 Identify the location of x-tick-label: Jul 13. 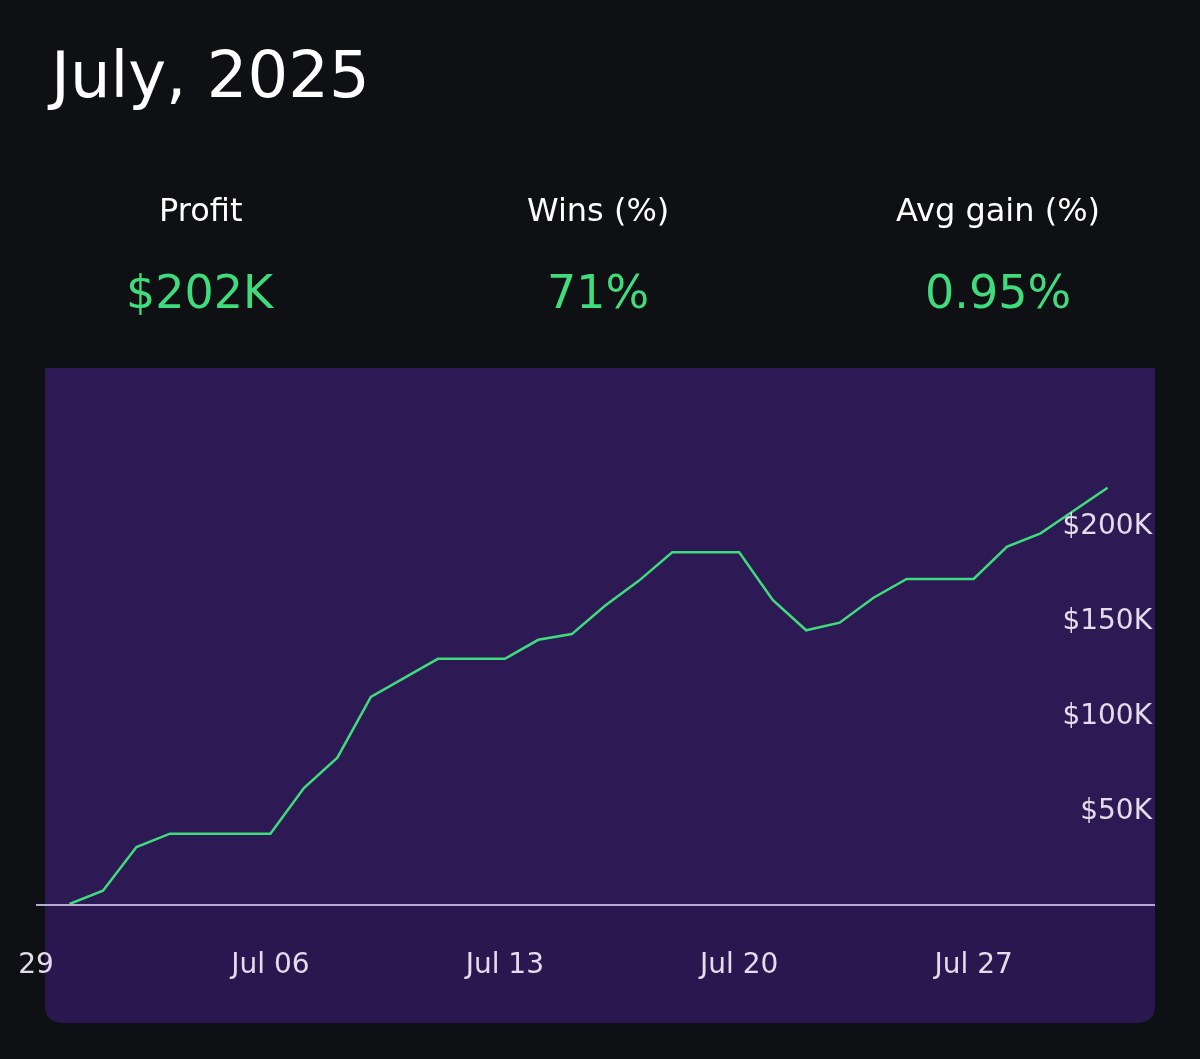
(503, 964).